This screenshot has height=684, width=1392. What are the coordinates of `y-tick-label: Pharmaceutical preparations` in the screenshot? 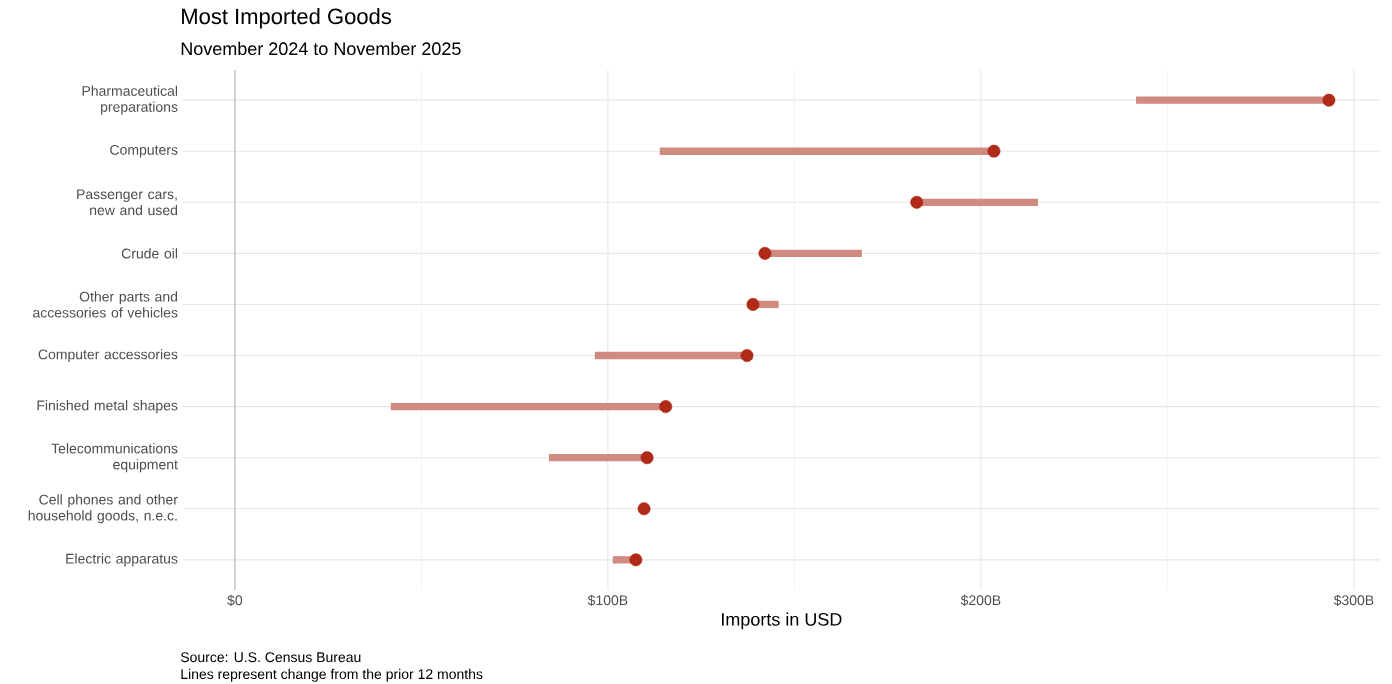 It's located at (130, 100).